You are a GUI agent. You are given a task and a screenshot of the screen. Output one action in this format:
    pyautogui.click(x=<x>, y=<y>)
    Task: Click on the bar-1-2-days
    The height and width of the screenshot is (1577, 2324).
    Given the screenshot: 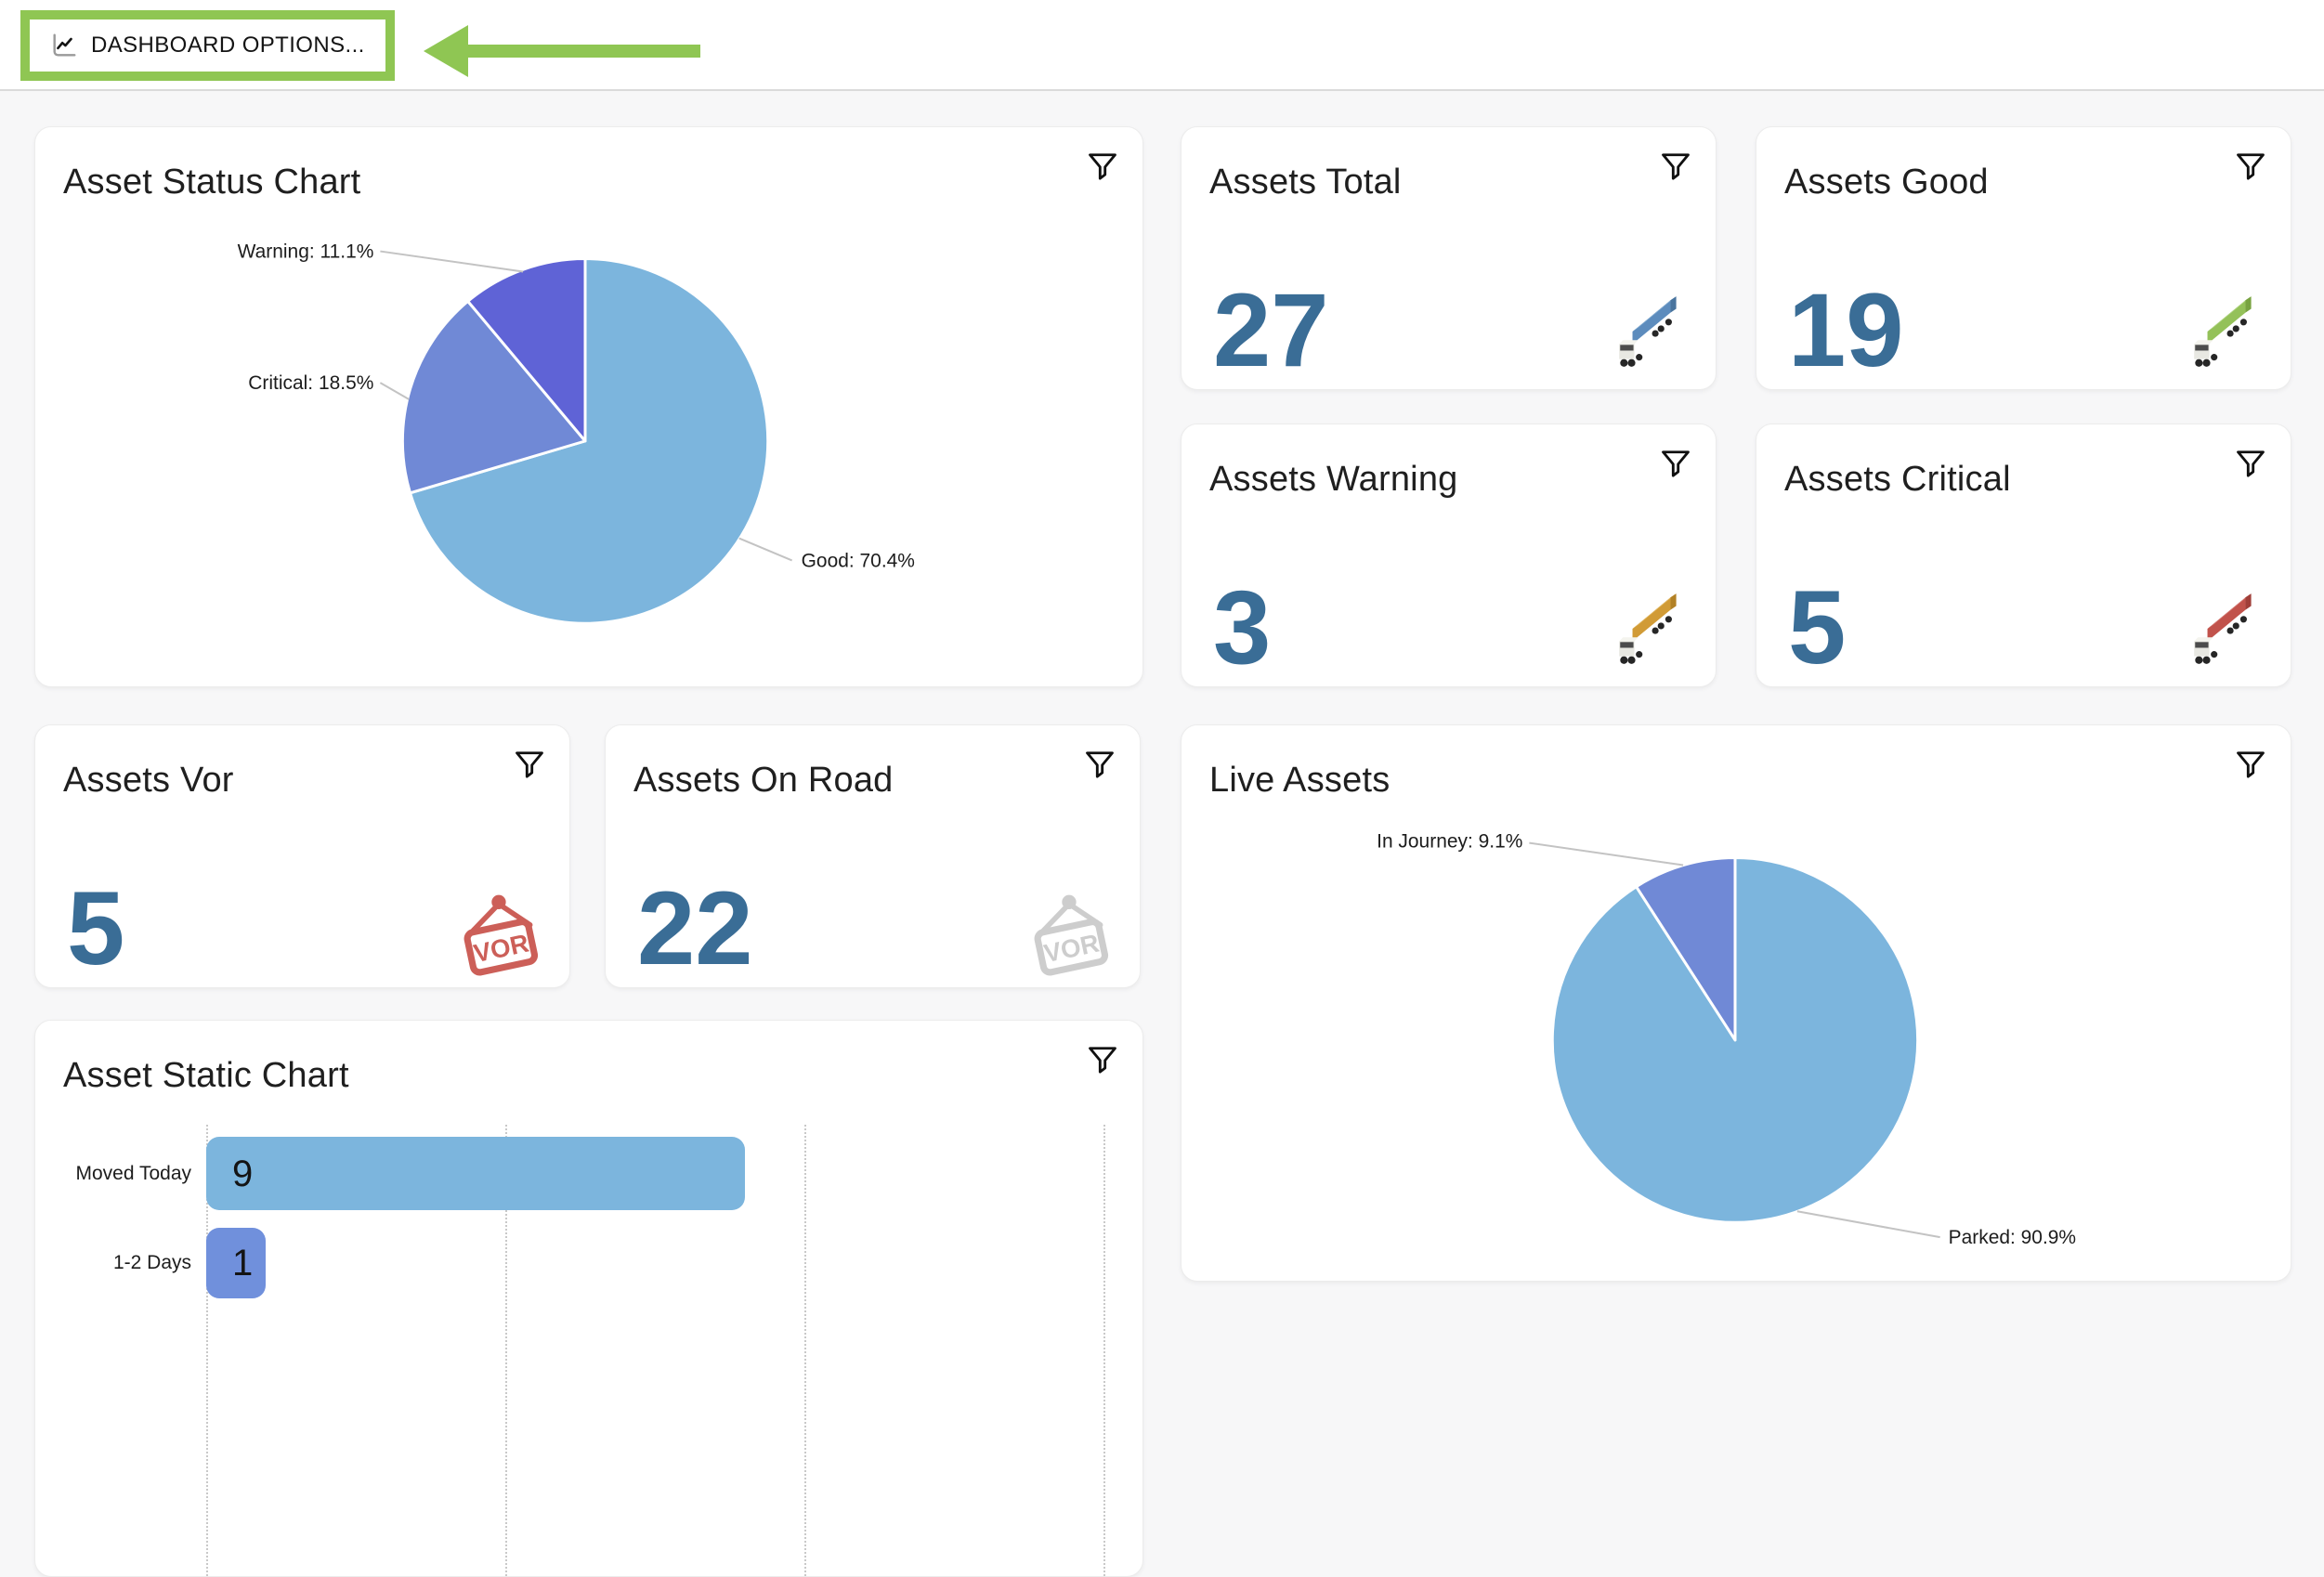 What is the action you would take?
    pyautogui.click(x=236, y=1263)
    